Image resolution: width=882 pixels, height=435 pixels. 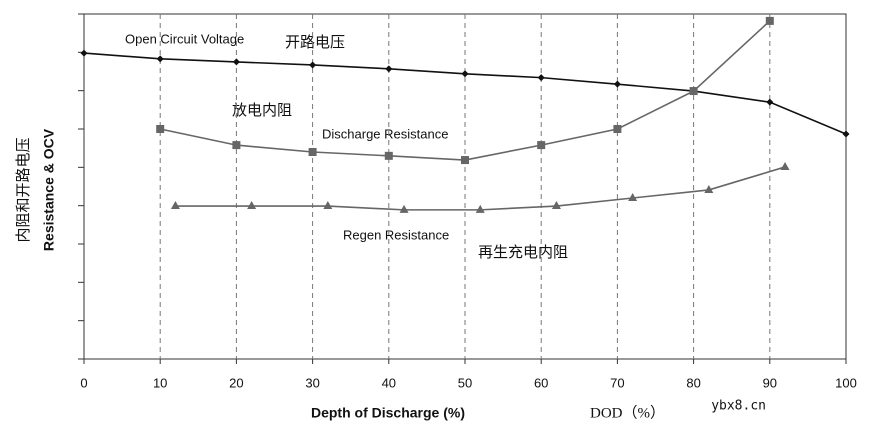 I want to click on x-tick-label: 70, so click(x=617, y=382).